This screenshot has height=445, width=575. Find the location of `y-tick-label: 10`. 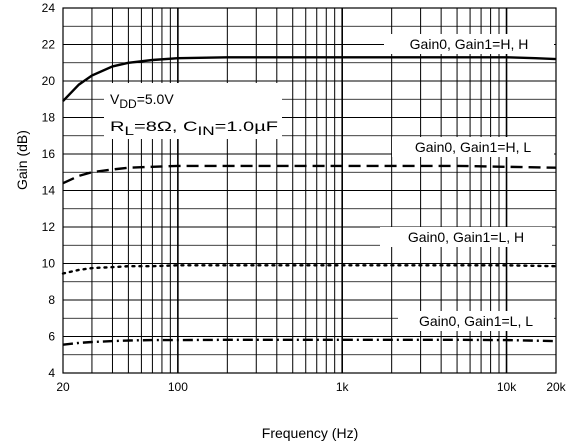

y-tick-label: 10 is located at coordinates (49, 264).